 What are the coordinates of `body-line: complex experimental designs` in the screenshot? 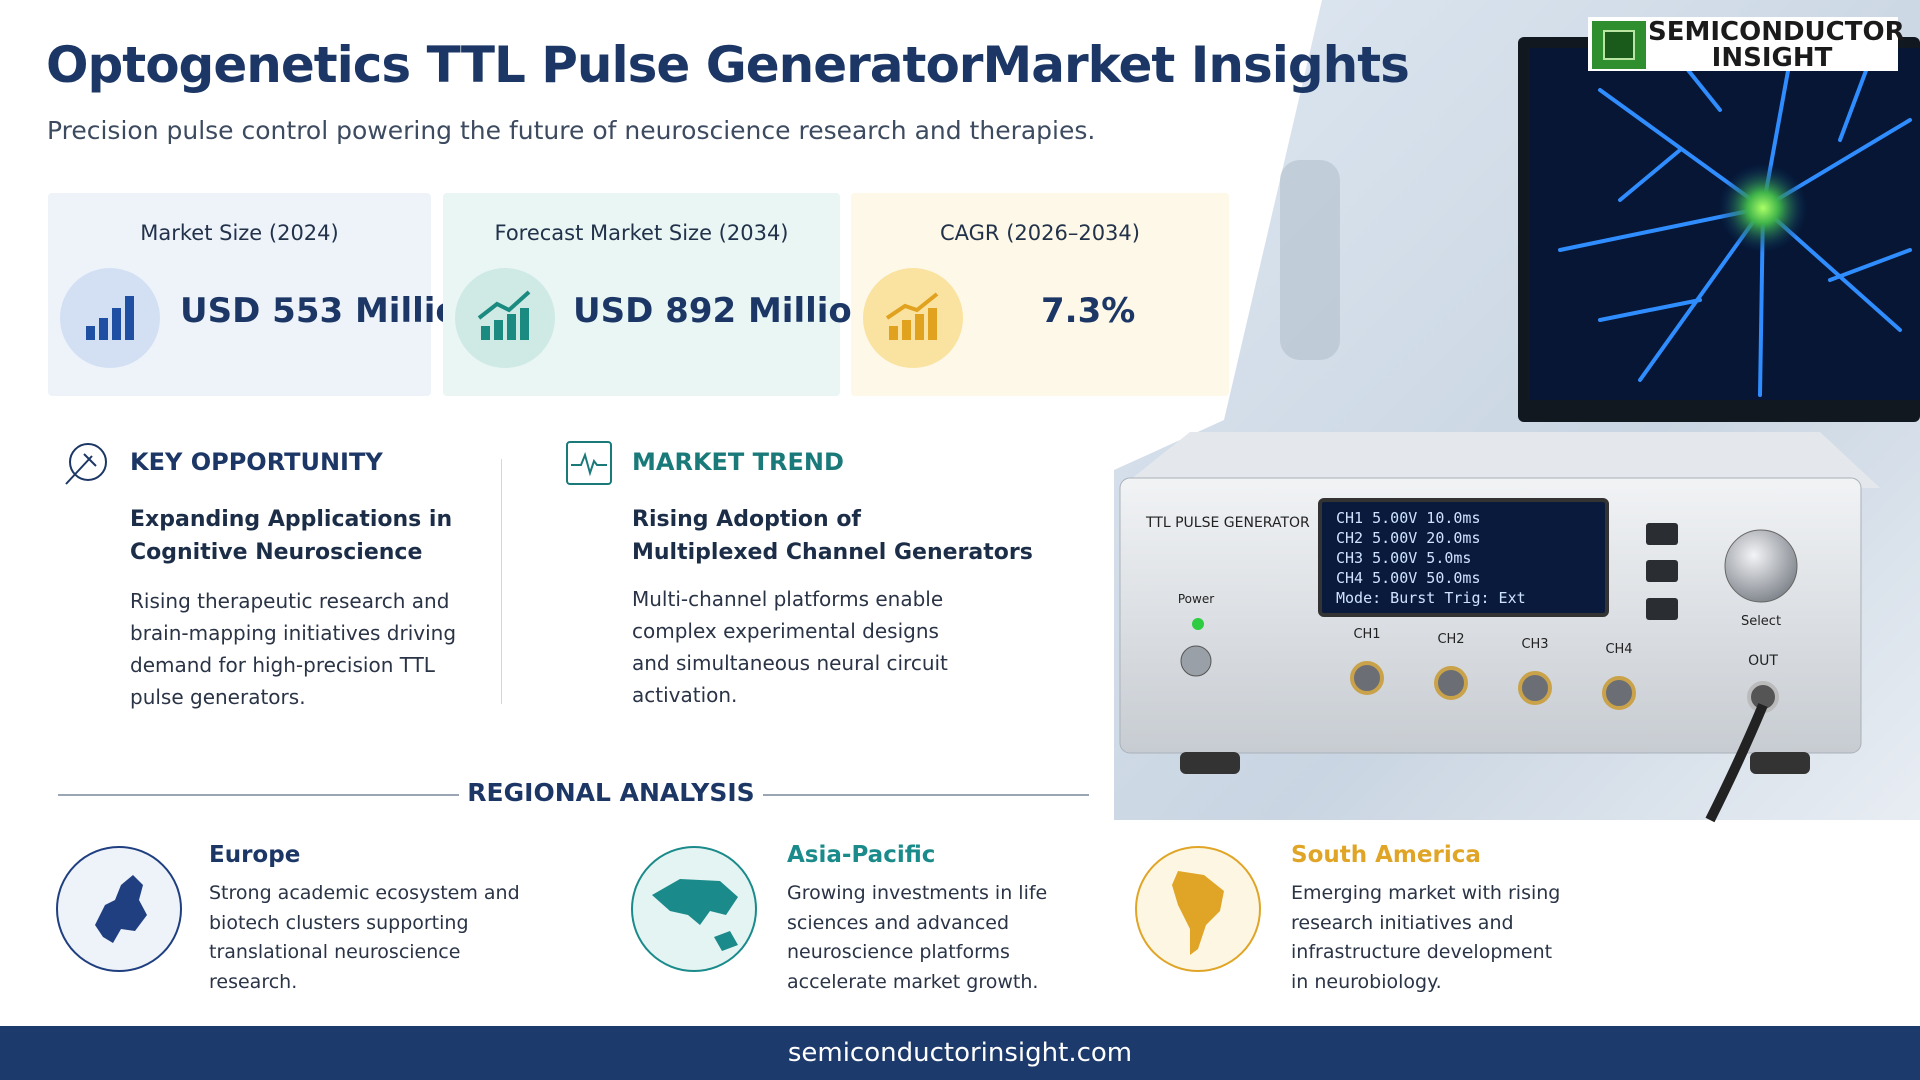 It's located at (785, 631).